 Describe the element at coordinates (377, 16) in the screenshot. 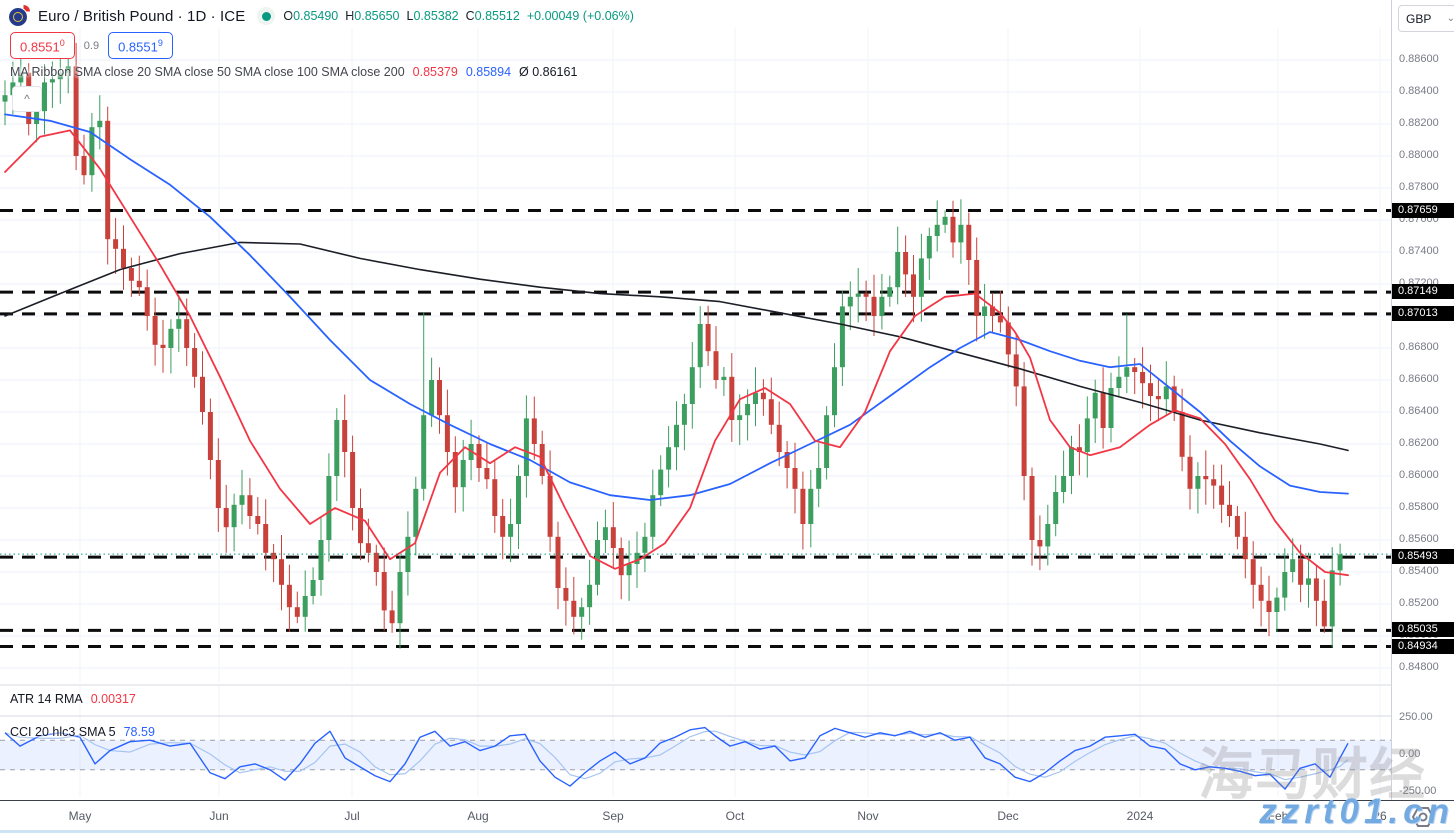

I see `high-value: 0.85650` at that location.